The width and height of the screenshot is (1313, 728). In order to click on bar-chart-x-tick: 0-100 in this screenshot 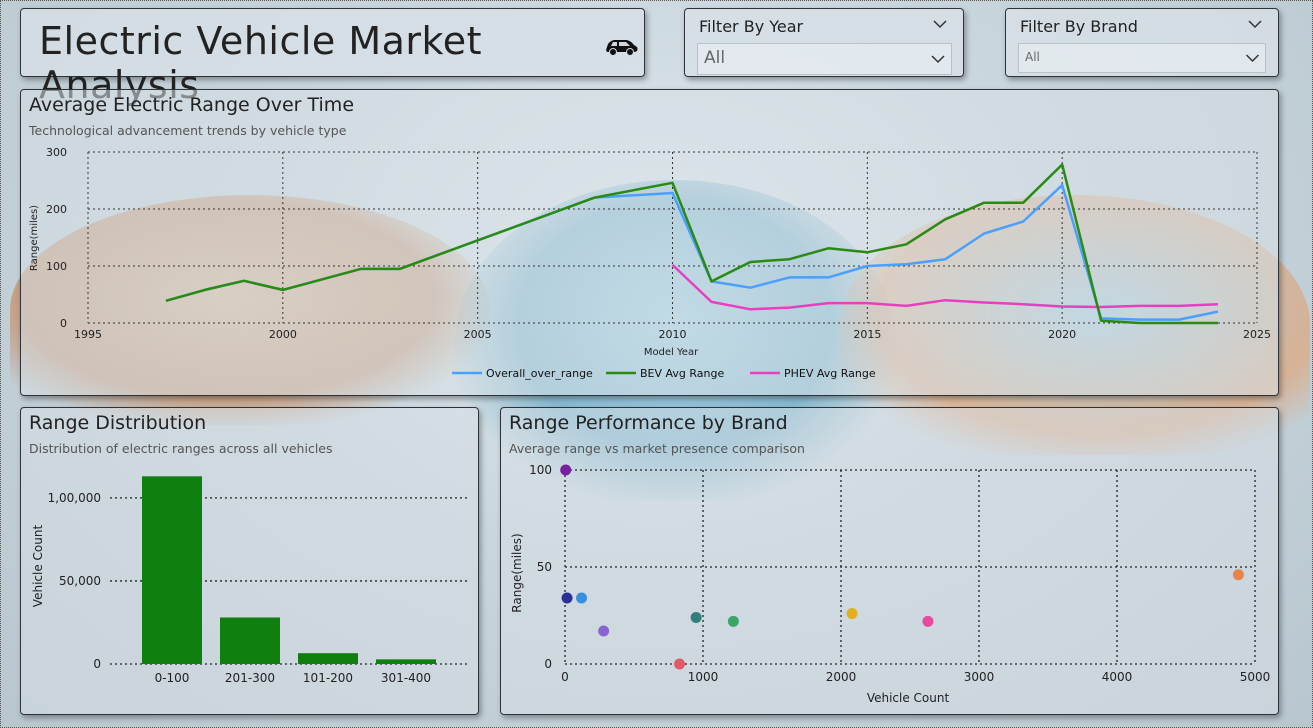, I will do `click(172, 678)`.